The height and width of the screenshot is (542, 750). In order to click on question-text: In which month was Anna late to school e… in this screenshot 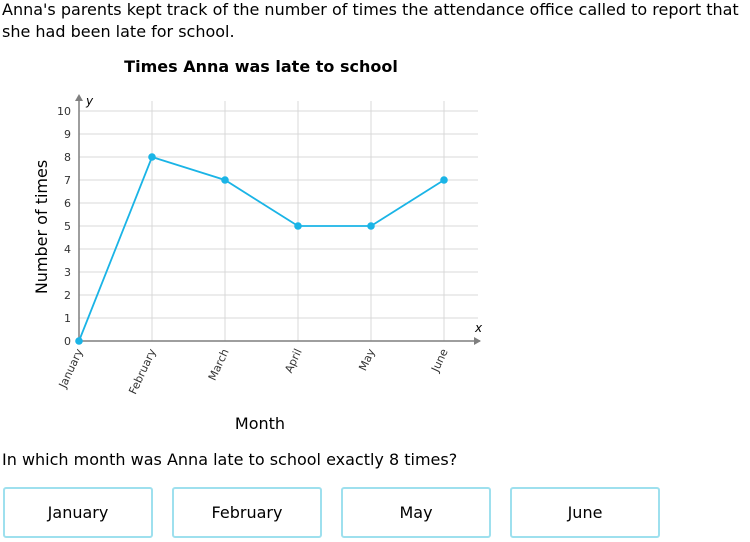, I will do `click(230, 459)`.